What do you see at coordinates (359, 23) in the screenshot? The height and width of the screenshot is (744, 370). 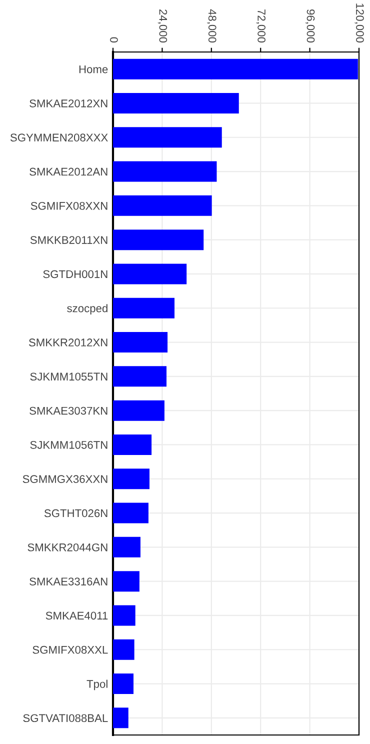 I see `x-tick-label: 120,000` at bounding box center [359, 23].